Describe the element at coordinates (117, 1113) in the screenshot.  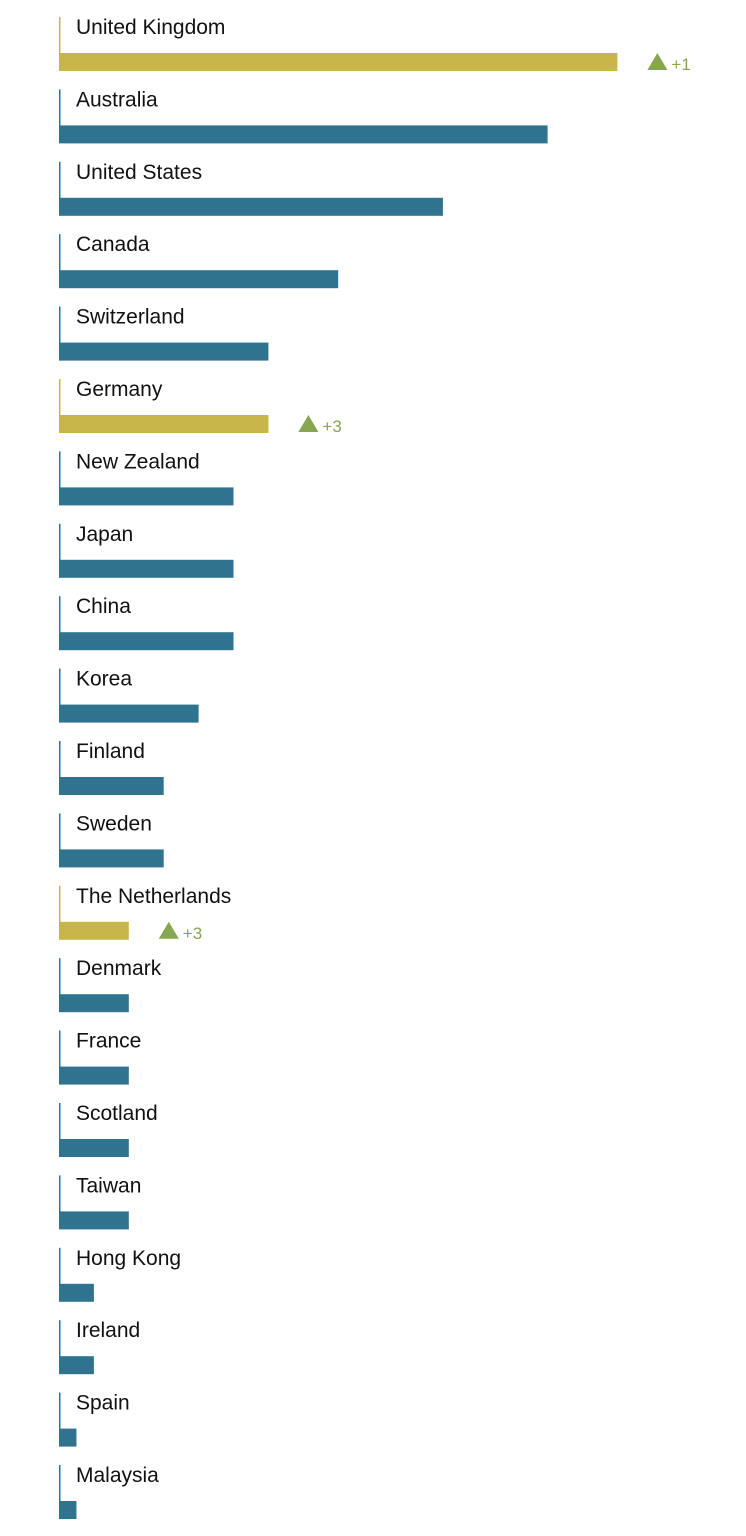
I see `bar-label-scotland: Scotland` at that location.